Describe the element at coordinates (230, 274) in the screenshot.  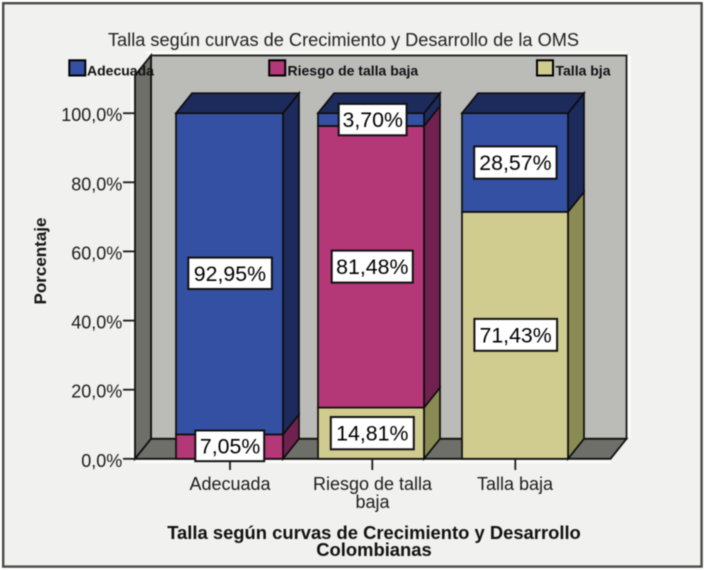
I see `svg-text: 92,95%` at that location.